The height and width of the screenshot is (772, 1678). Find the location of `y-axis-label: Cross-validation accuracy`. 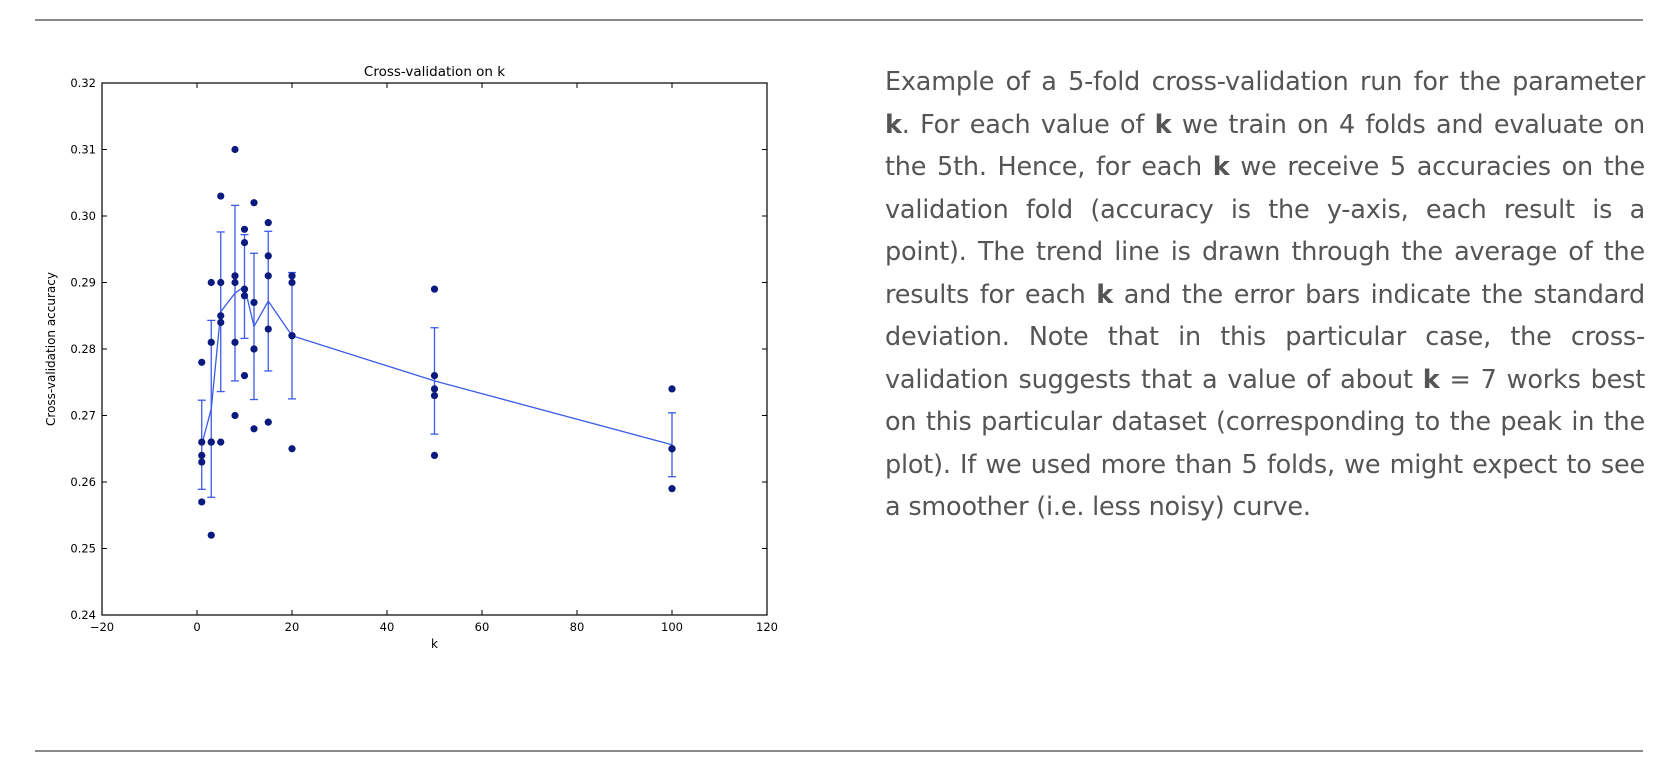

y-axis-label: Cross-validation accuracy is located at coordinates (51, 349).